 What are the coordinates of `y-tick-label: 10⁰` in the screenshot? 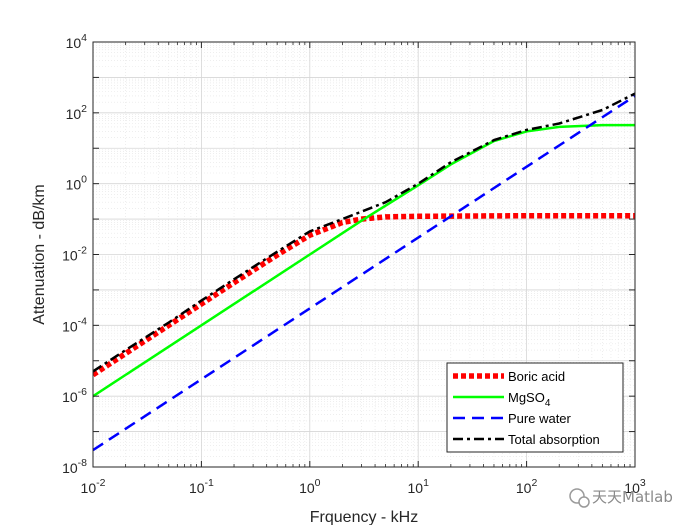 It's located at (77, 183).